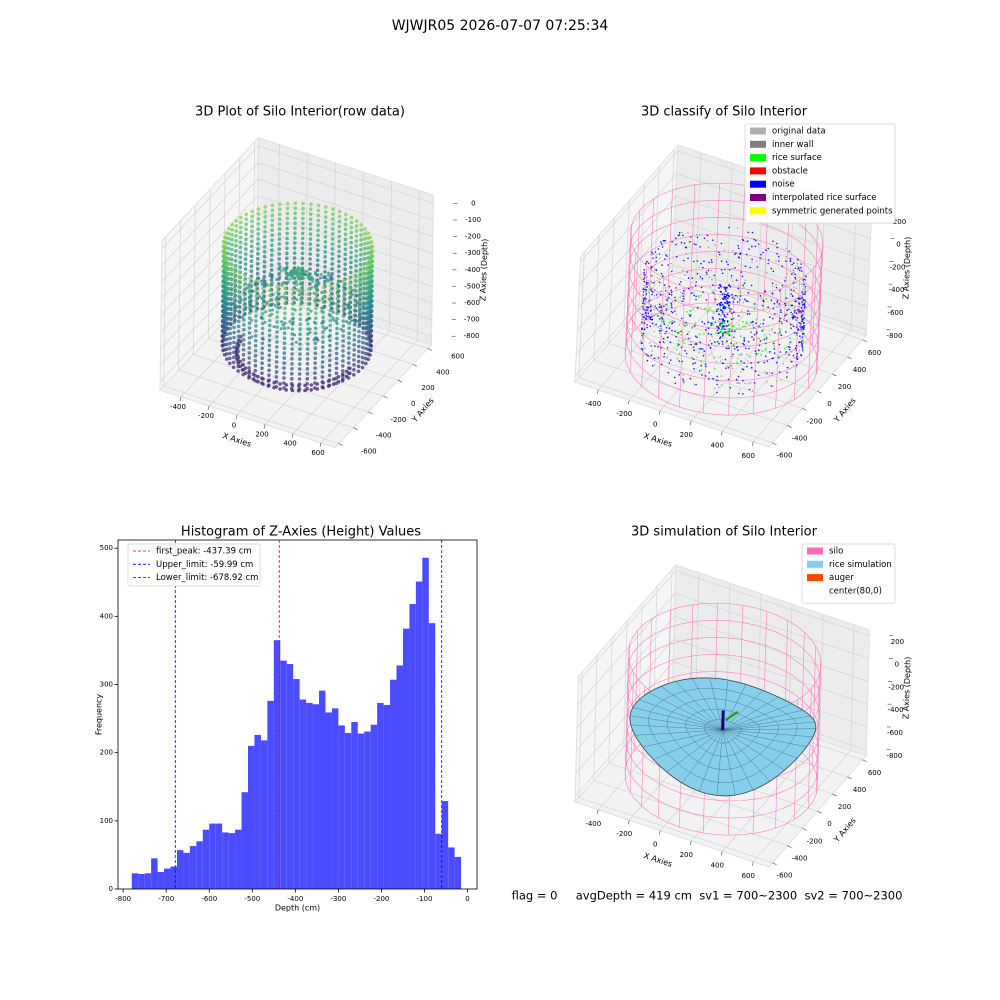  I want to click on legend-label: interpolated rice surface, so click(824, 198).